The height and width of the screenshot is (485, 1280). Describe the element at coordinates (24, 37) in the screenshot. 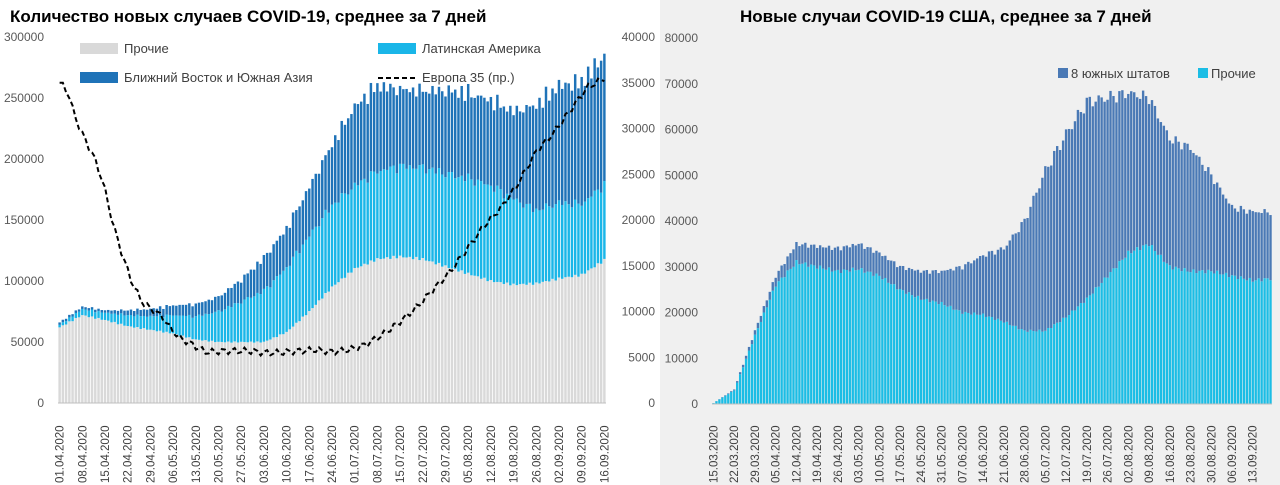

I see `y-tick-label-left: 300000` at that location.